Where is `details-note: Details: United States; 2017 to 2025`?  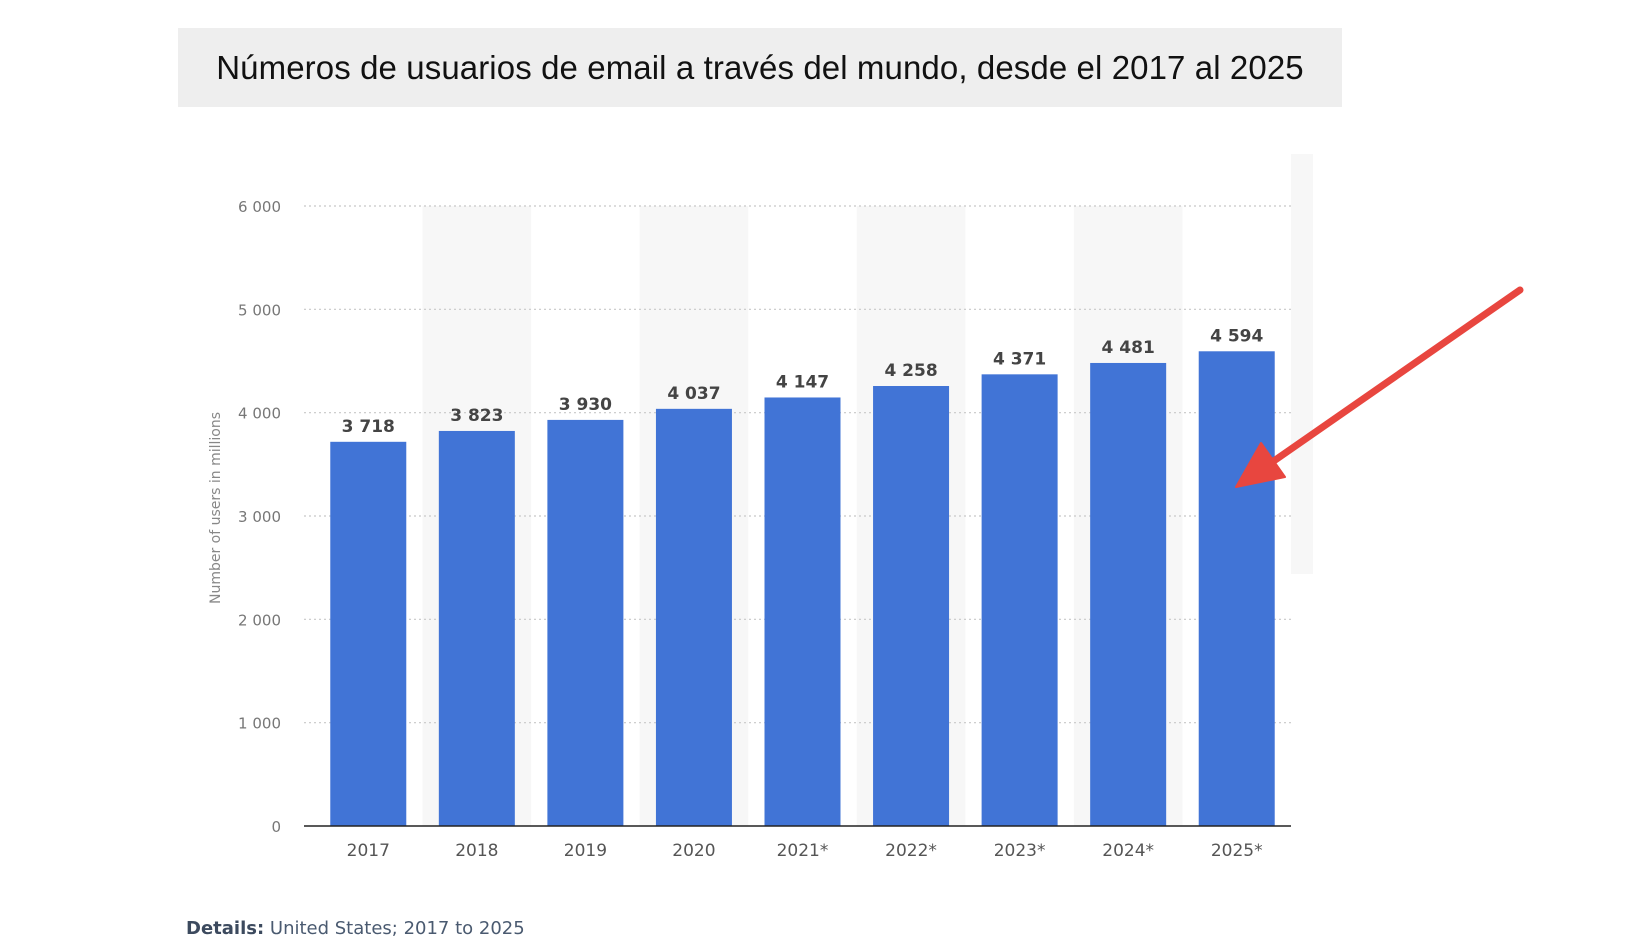
details-note: Details: United States; 2017 to 2025 is located at coordinates (355, 928).